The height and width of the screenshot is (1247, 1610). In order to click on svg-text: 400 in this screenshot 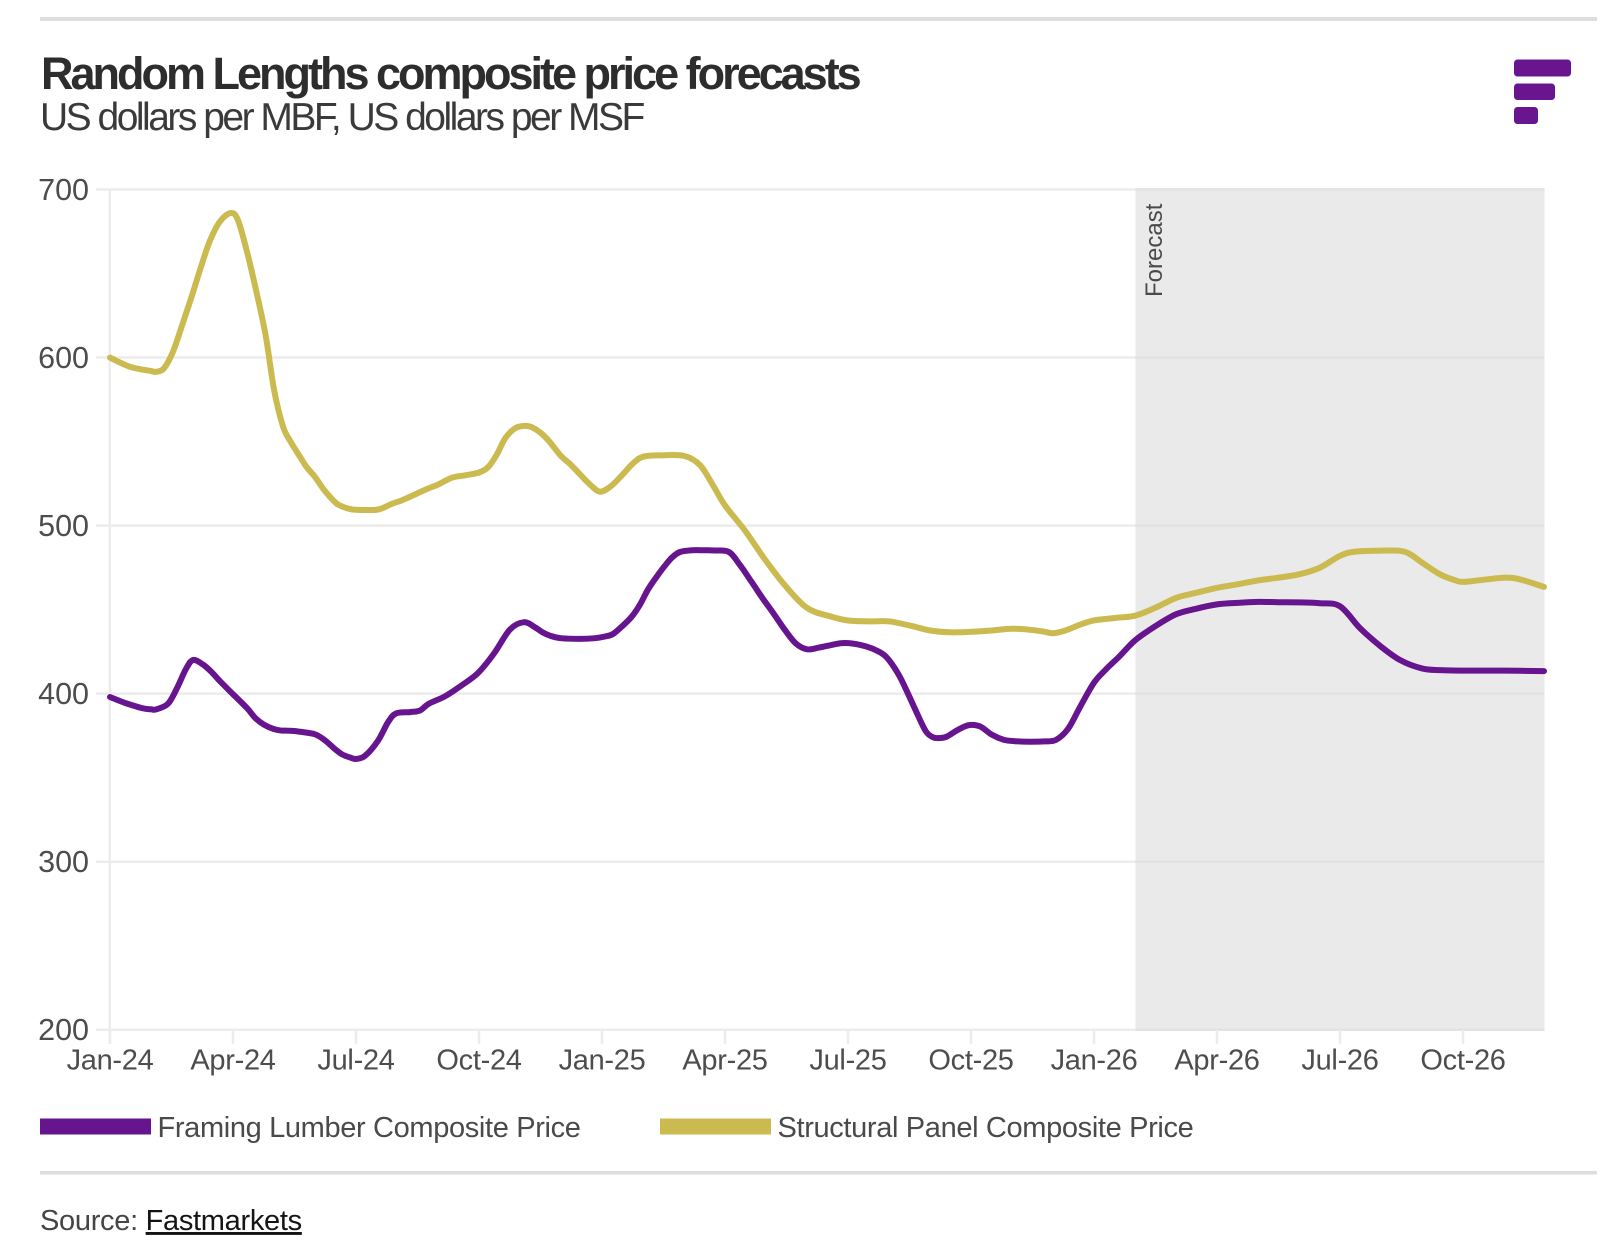, I will do `click(63, 694)`.